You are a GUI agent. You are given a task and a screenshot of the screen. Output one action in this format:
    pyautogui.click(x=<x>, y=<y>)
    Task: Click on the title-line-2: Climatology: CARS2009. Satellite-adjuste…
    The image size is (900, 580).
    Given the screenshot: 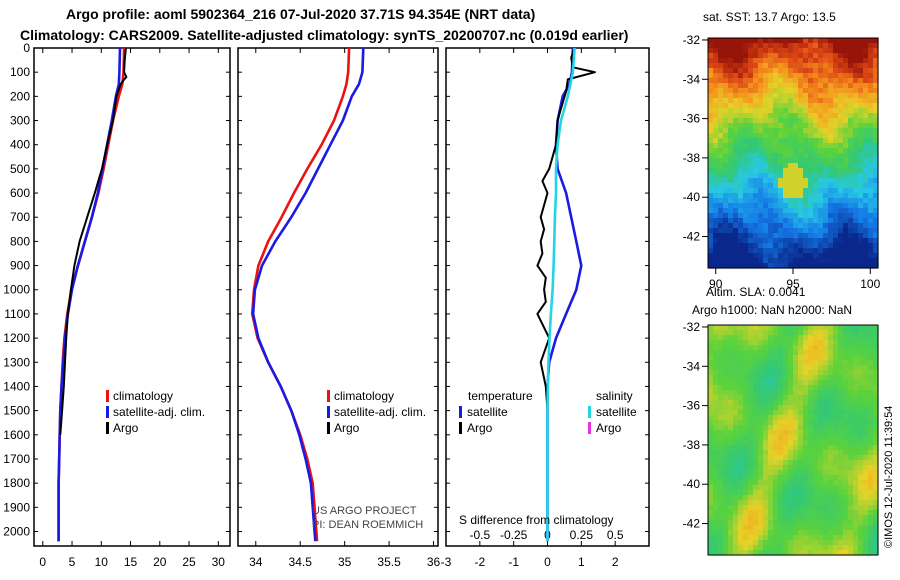 What is the action you would take?
    pyautogui.click(x=324, y=35)
    